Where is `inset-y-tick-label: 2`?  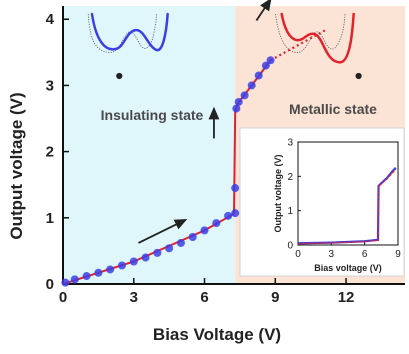 inset-y-tick-label: 2 is located at coordinates (290, 177).